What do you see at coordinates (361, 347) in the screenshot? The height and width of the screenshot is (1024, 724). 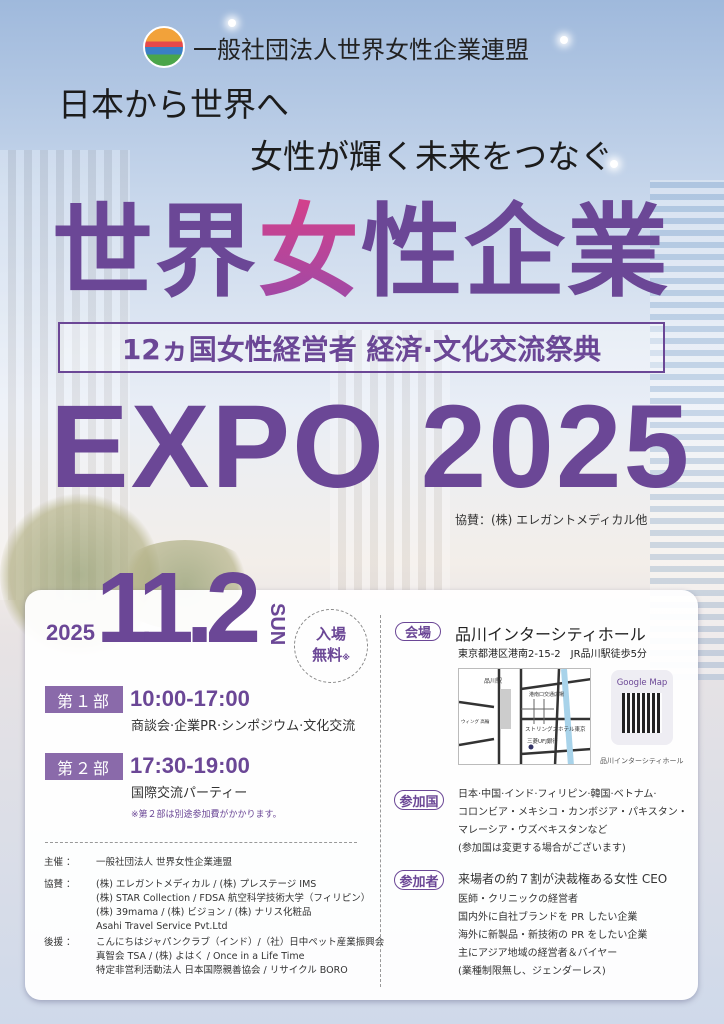 I see `event-subtitle: 12ヵ国女性経営者 経済·文化交流祭典` at bounding box center [361, 347].